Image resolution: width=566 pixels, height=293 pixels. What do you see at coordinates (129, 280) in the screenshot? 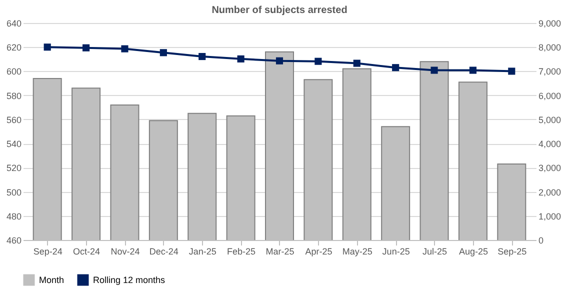
I see `legend-label: Rolling 12 months` at bounding box center [129, 280].